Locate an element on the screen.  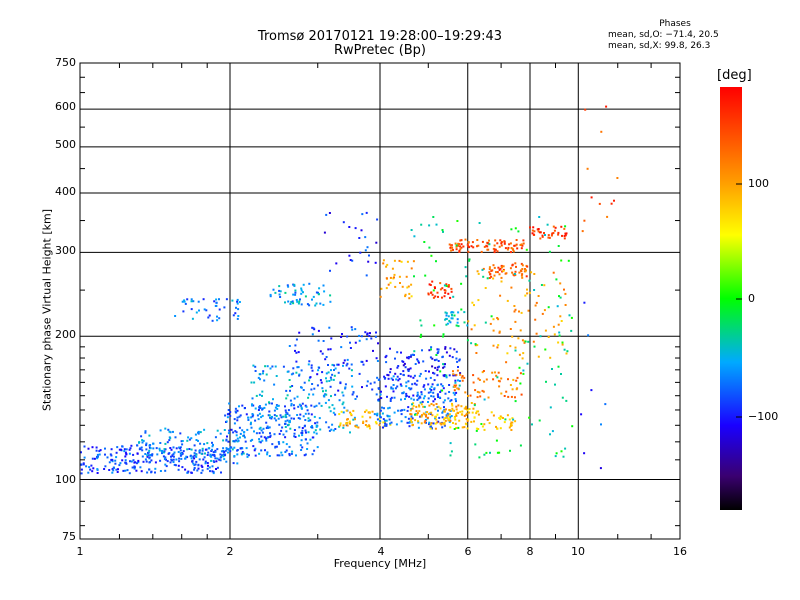
y-tick-label: 600 is located at coordinates (65, 106).